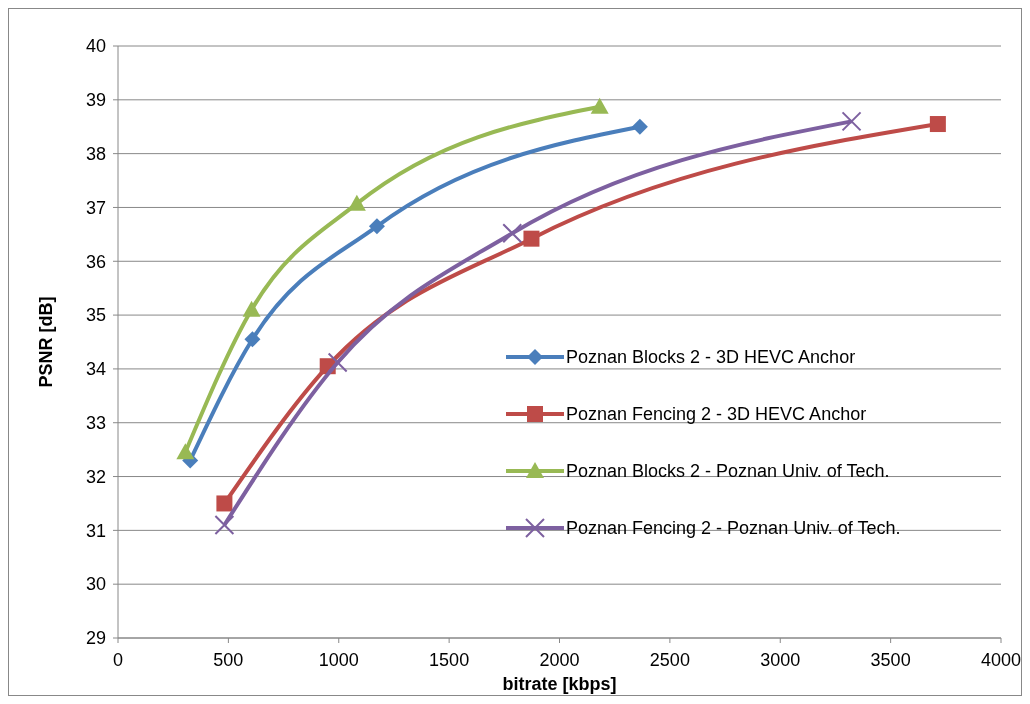  I want to click on y-tick-label: 31, so click(95, 530).